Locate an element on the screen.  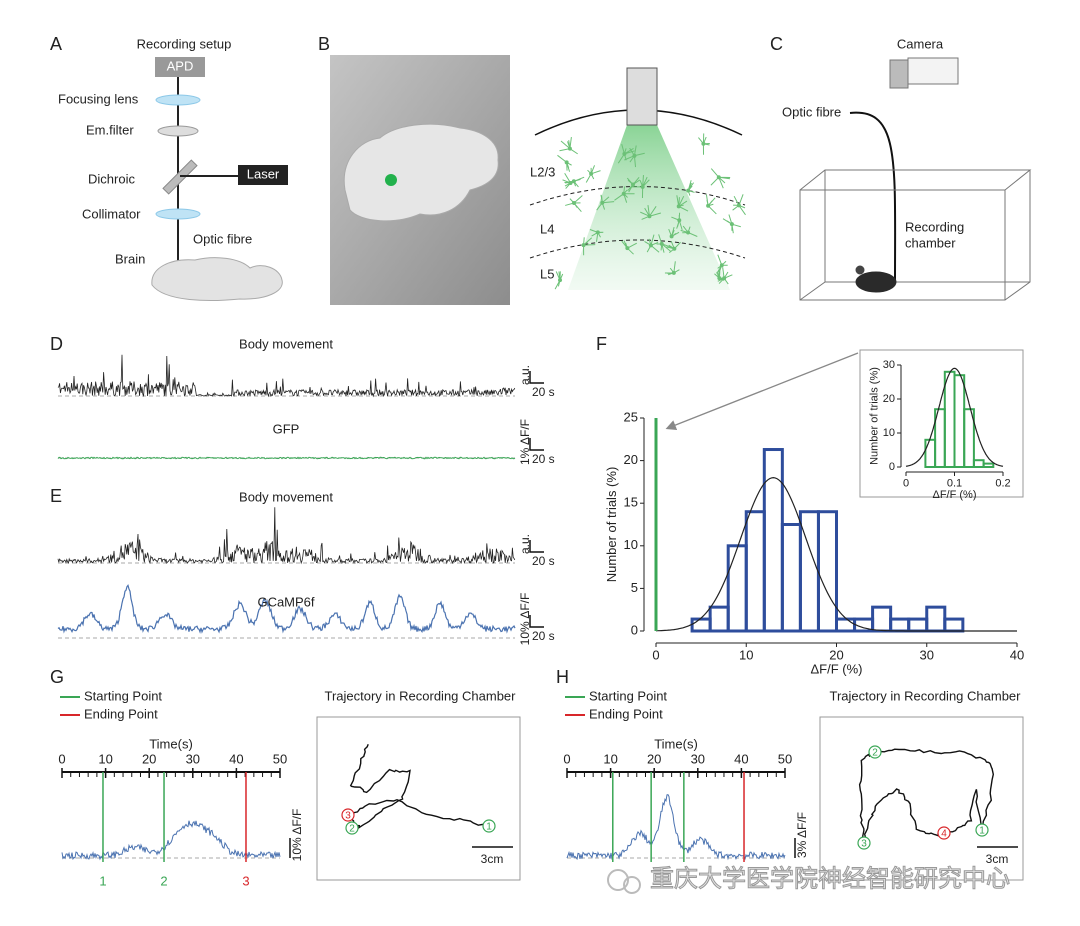
x-tick-label: 0 is located at coordinates (655, 655).